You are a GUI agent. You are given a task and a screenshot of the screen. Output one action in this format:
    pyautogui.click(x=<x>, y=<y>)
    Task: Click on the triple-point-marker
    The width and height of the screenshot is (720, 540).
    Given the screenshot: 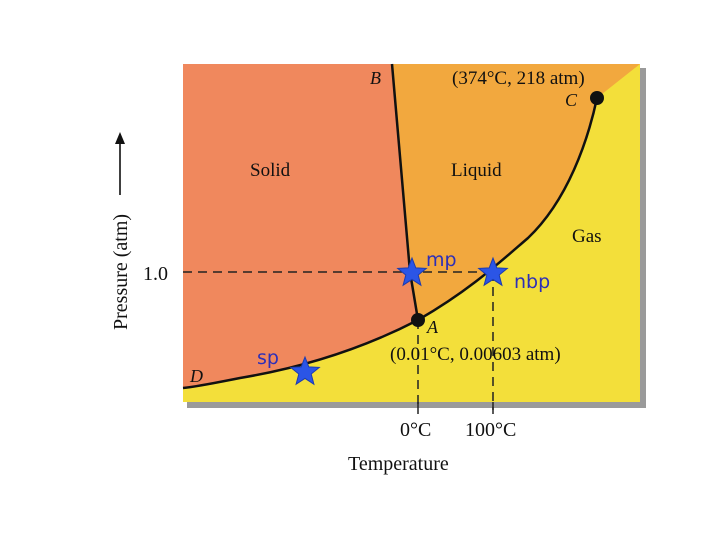 What is the action you would take?
    pyautogui.click(x=418, y=320)
    